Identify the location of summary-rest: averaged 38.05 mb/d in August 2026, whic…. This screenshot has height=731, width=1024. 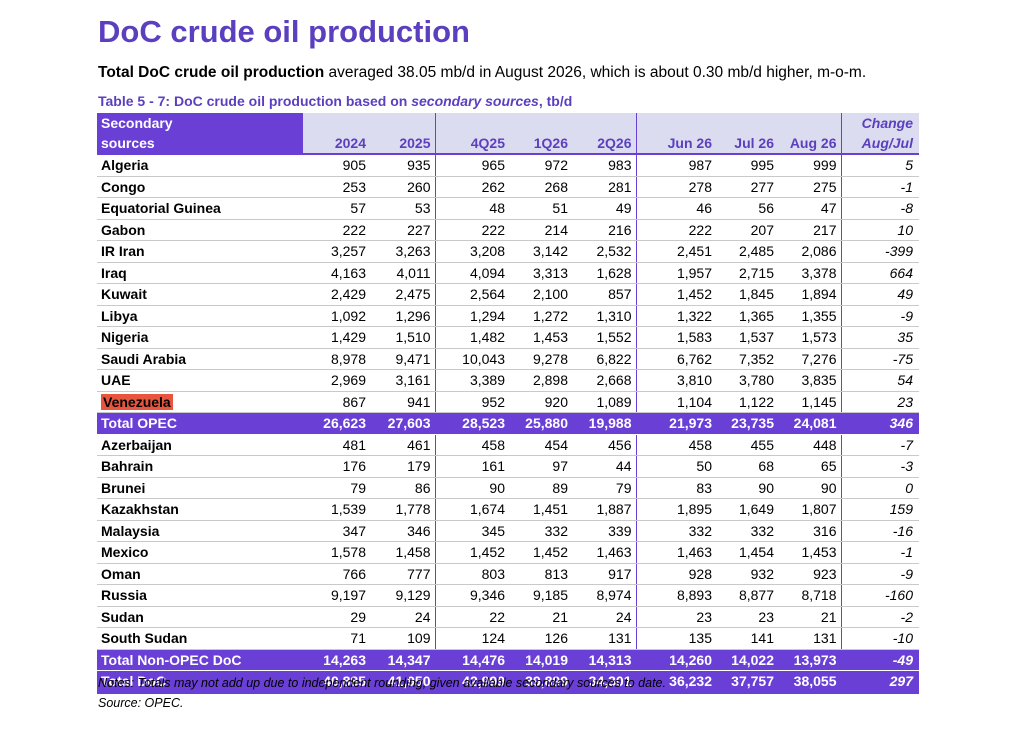
(595, 72).